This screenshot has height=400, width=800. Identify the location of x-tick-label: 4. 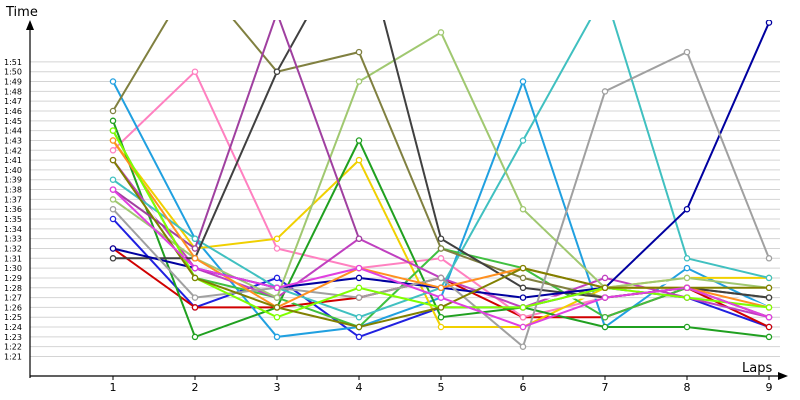
(359, 387).